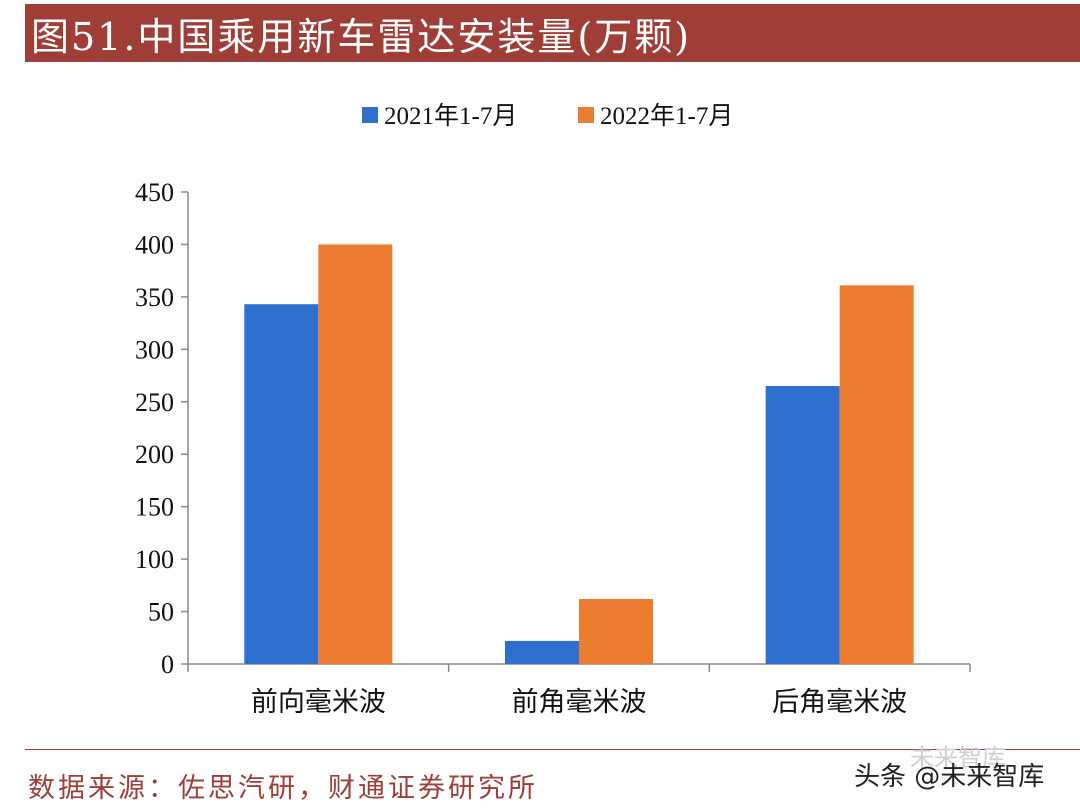 The height and width of the screenshot is (811, 1080). What do you see at coordinates (361, 36) in the screenshot?
I see `chart-title: 图51.中国乘用新车雷达安装量(万颗)` at bounding box center [361, 36].